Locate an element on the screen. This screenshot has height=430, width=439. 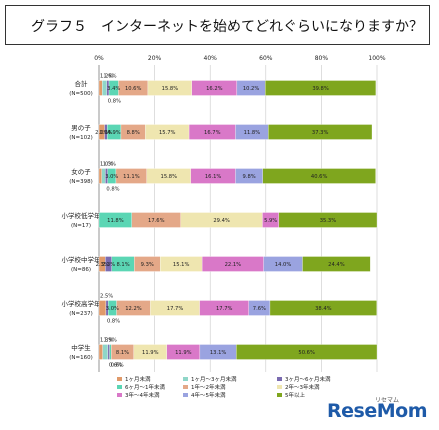
data-label: 1.6% is located at coordinates (109, 77).